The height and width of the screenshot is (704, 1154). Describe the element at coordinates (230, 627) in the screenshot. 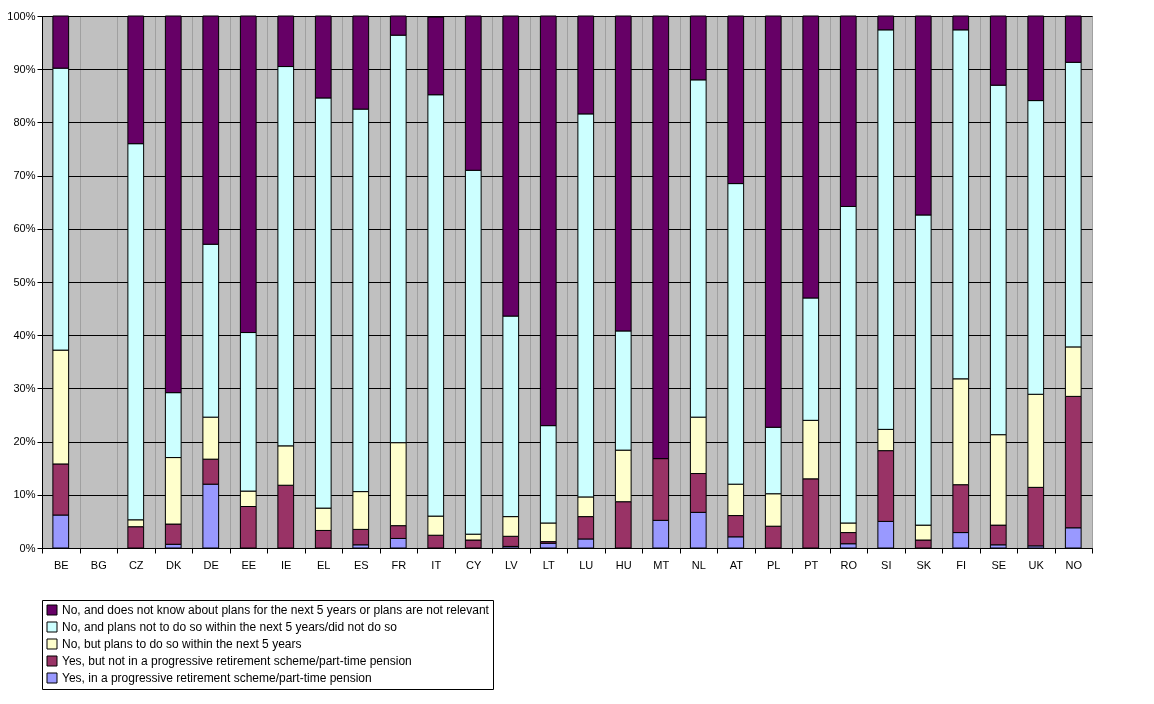

I see `legend-label: No, and plans not to do so within the next 5 years/did not do so` at that location.